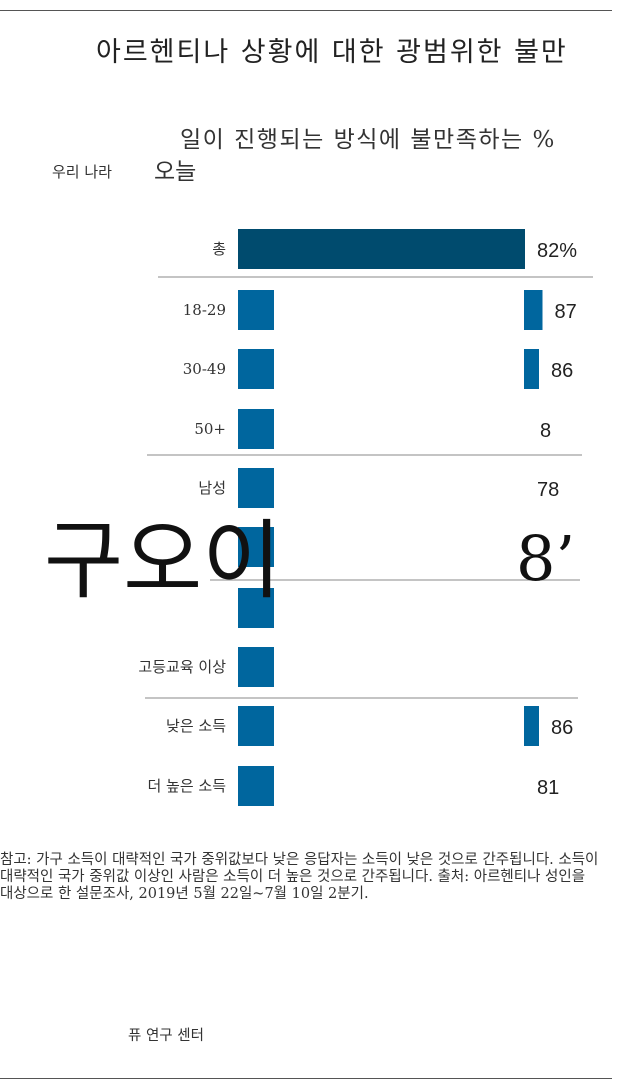  I want to click on top-rule, so click(306, 10).